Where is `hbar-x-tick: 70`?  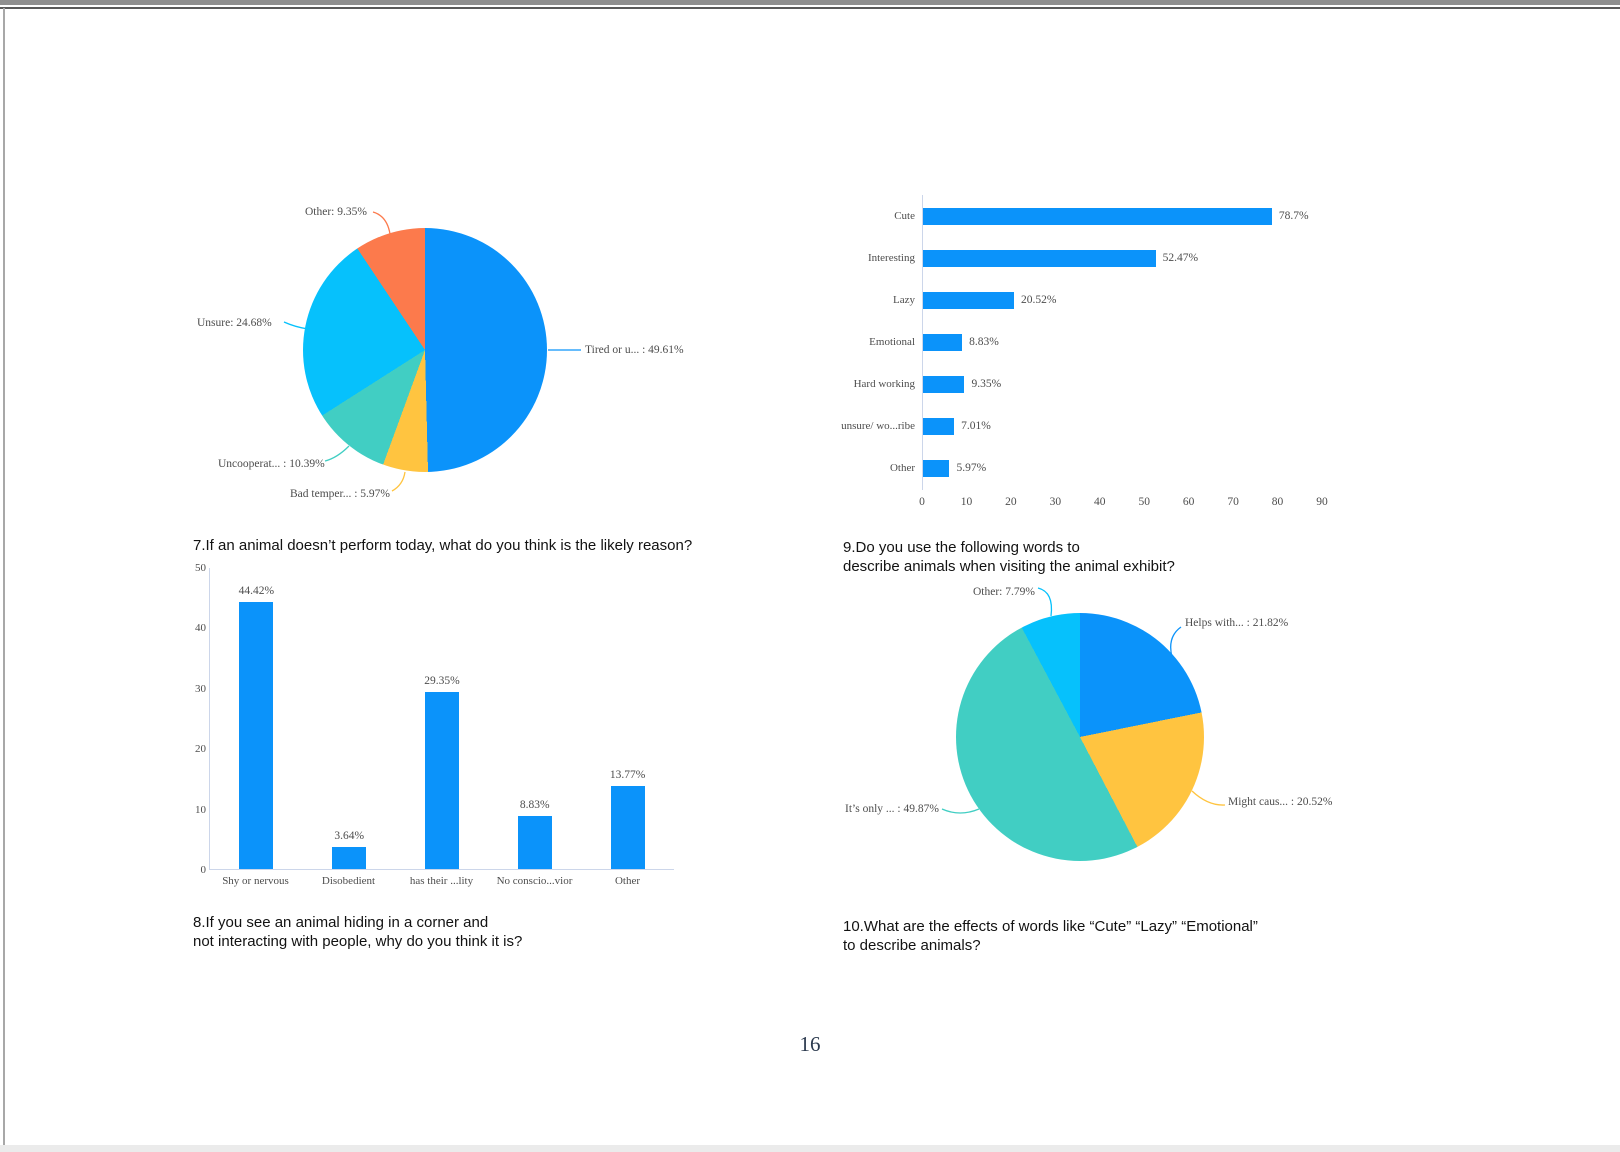
hbar-x-tick: 70 is located at coordinates (1233, 502).